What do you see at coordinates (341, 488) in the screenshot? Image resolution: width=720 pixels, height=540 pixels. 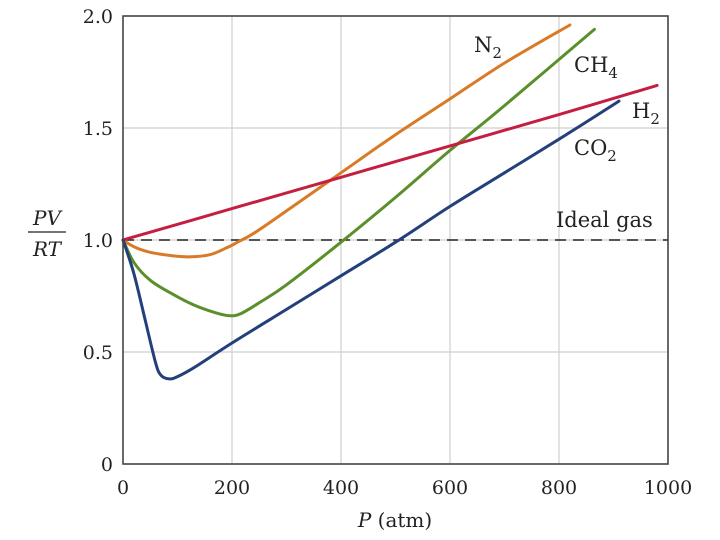 I see `x-tick-label-2: 400` at bounding box center [341, 488].